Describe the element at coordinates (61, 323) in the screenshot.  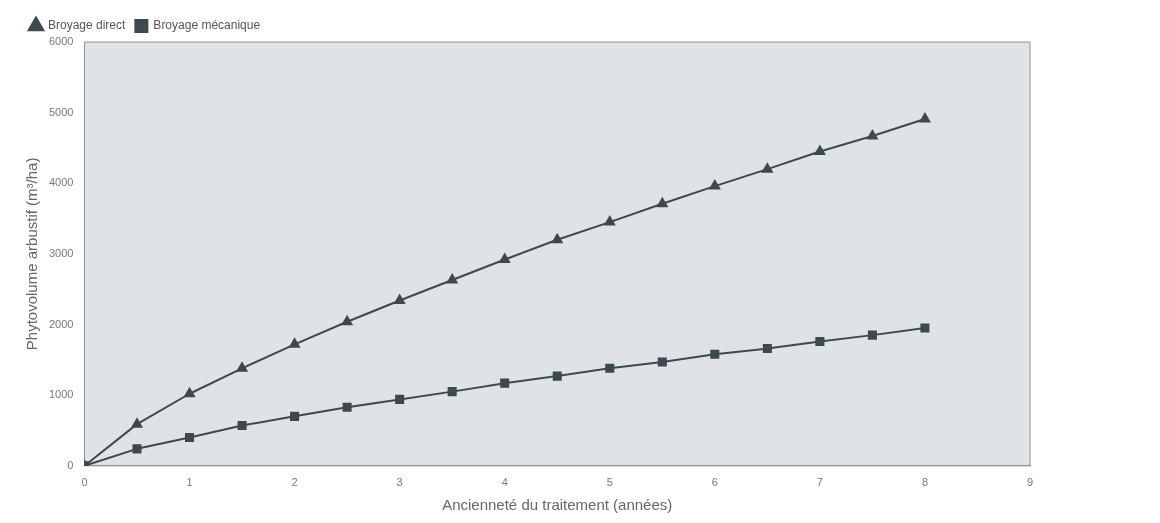
I see `y-tick-label: 2000` at that location.